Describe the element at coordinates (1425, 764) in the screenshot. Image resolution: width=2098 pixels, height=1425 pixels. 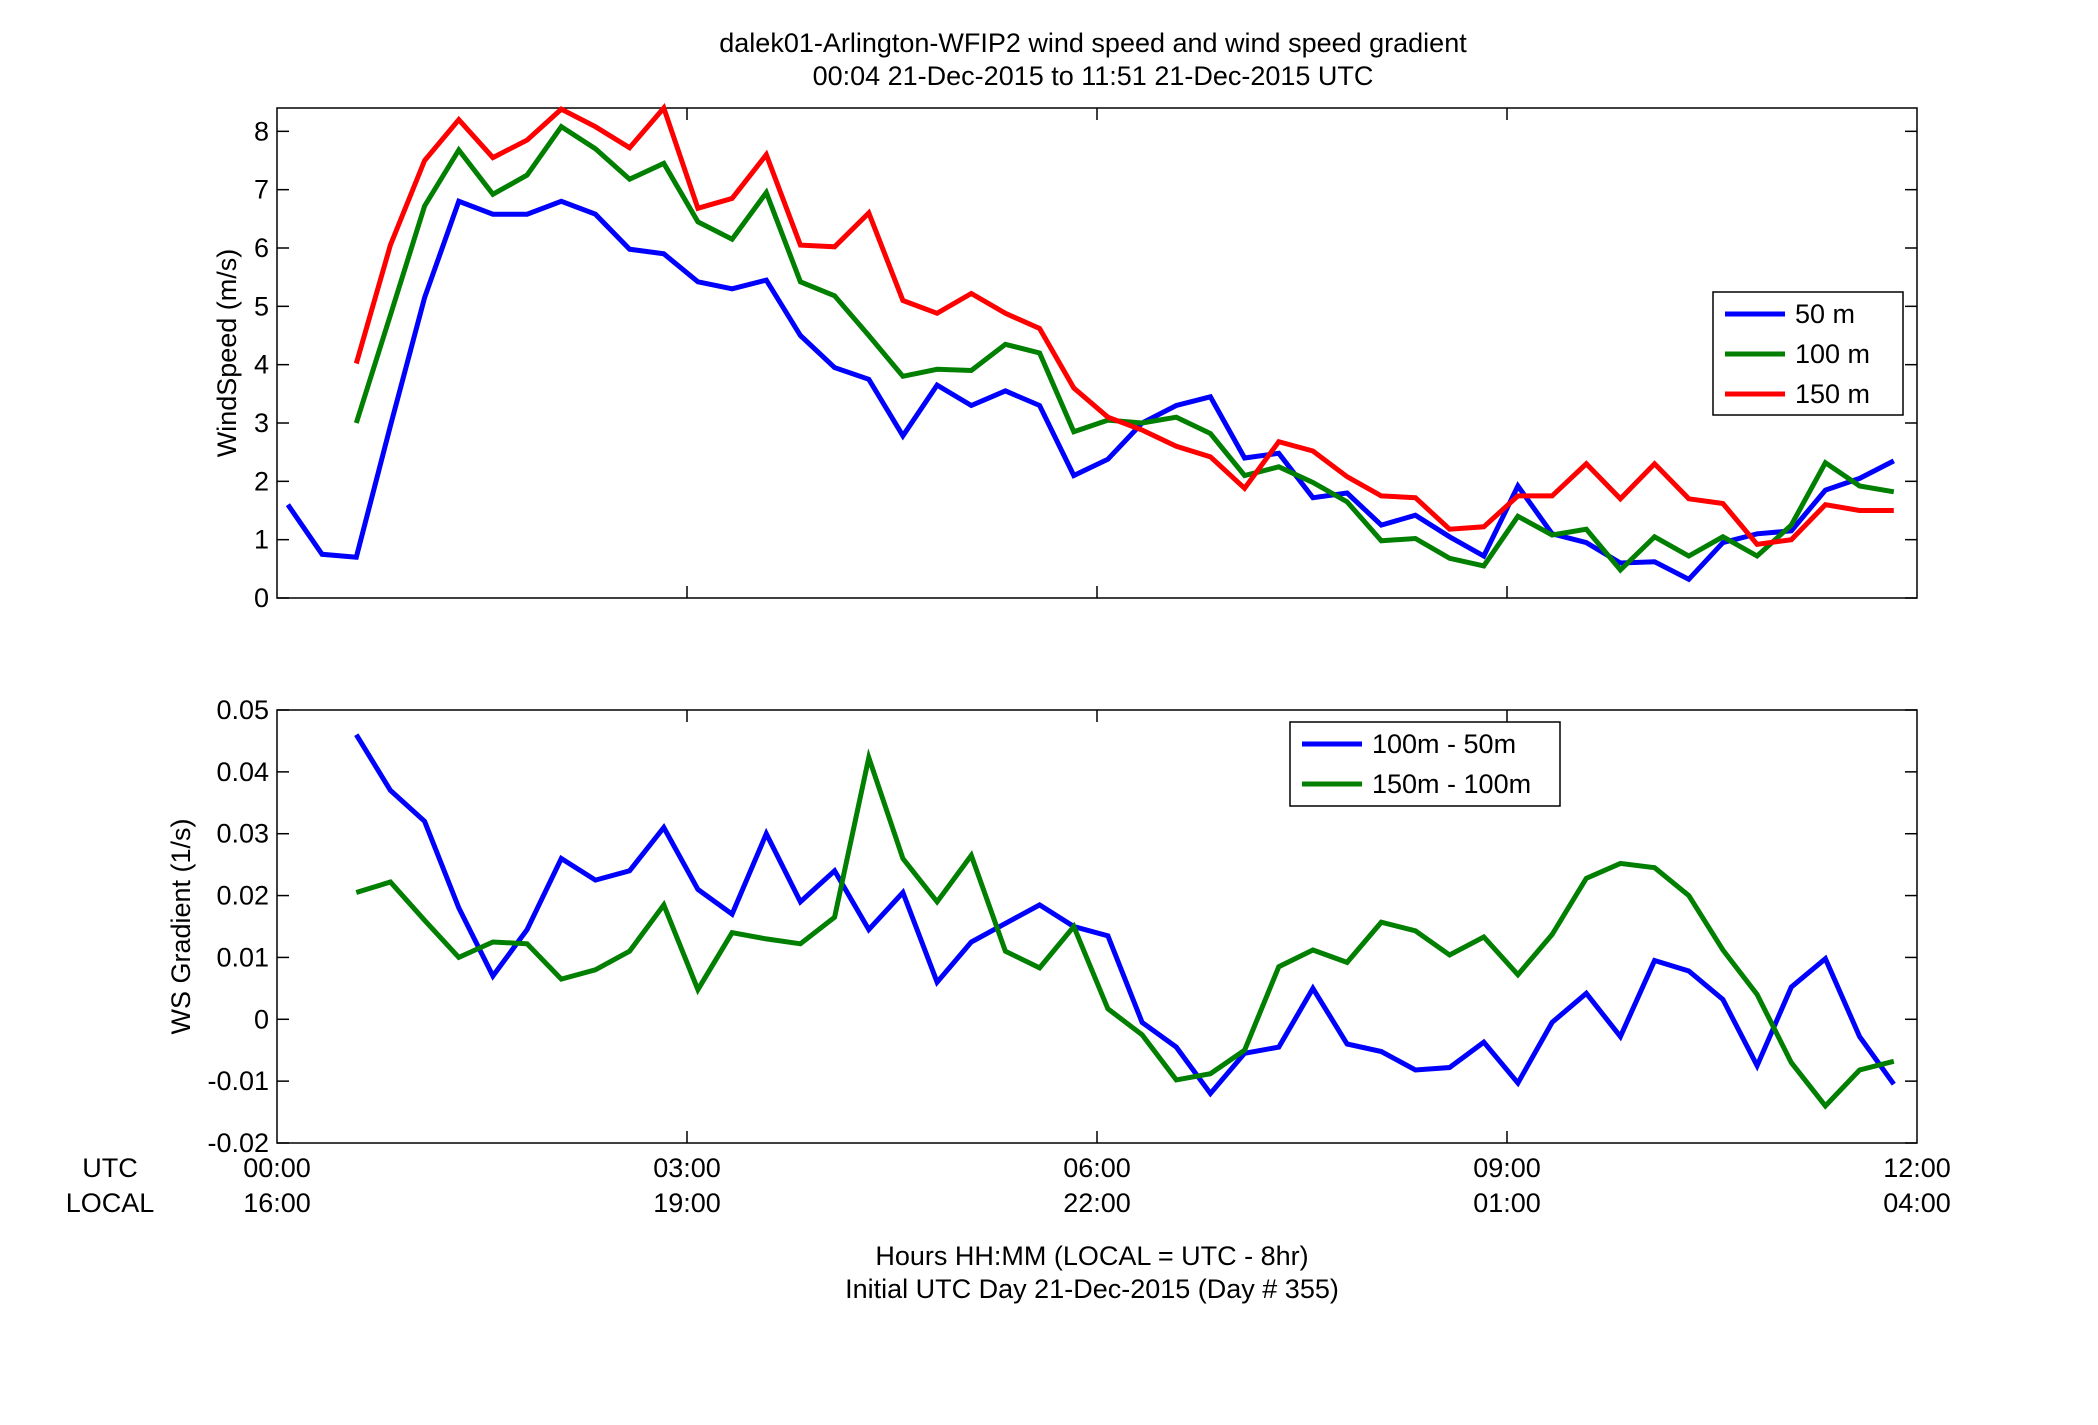
I see `legend-box` at that location.